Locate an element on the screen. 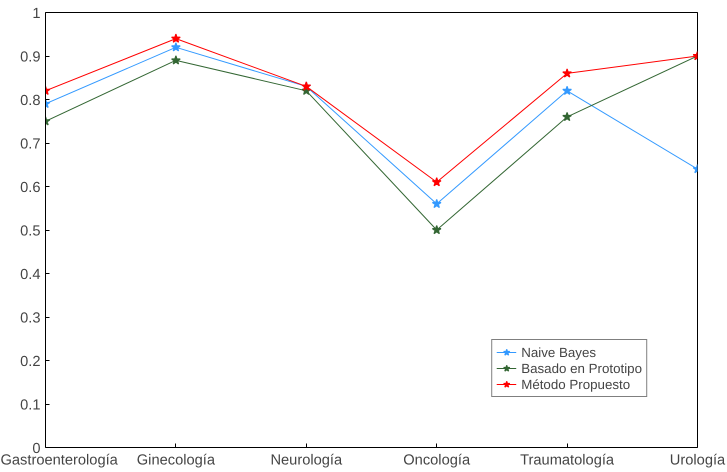  y-tick-label: 0.4 is located at coordinates (30, 275).